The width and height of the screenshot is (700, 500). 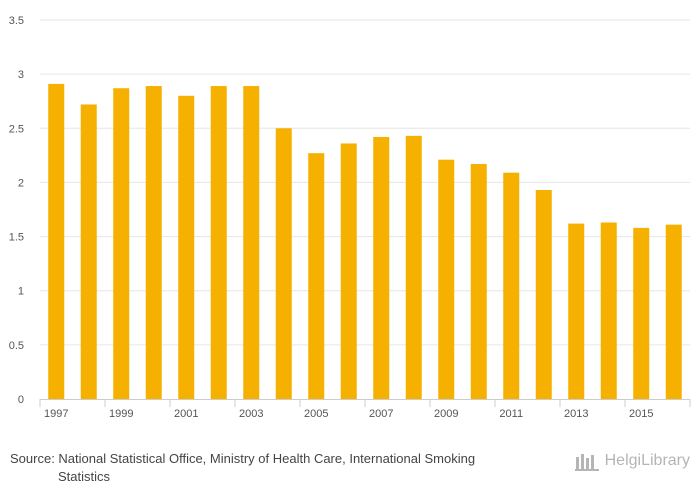 What do you see at coordinates (381, 414) in the screenshot?
I see `x-tick-label: 2007` at bounding box center [381, 414].